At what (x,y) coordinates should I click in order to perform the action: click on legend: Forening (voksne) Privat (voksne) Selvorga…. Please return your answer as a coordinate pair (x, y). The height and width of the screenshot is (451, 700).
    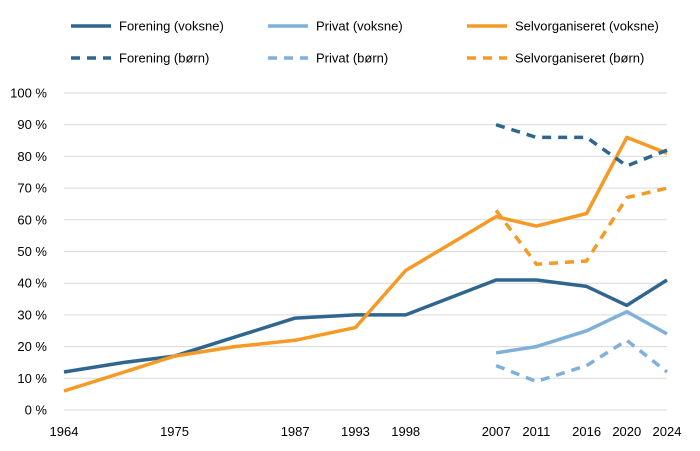
    Looking at the image, I should click on (365, 42).